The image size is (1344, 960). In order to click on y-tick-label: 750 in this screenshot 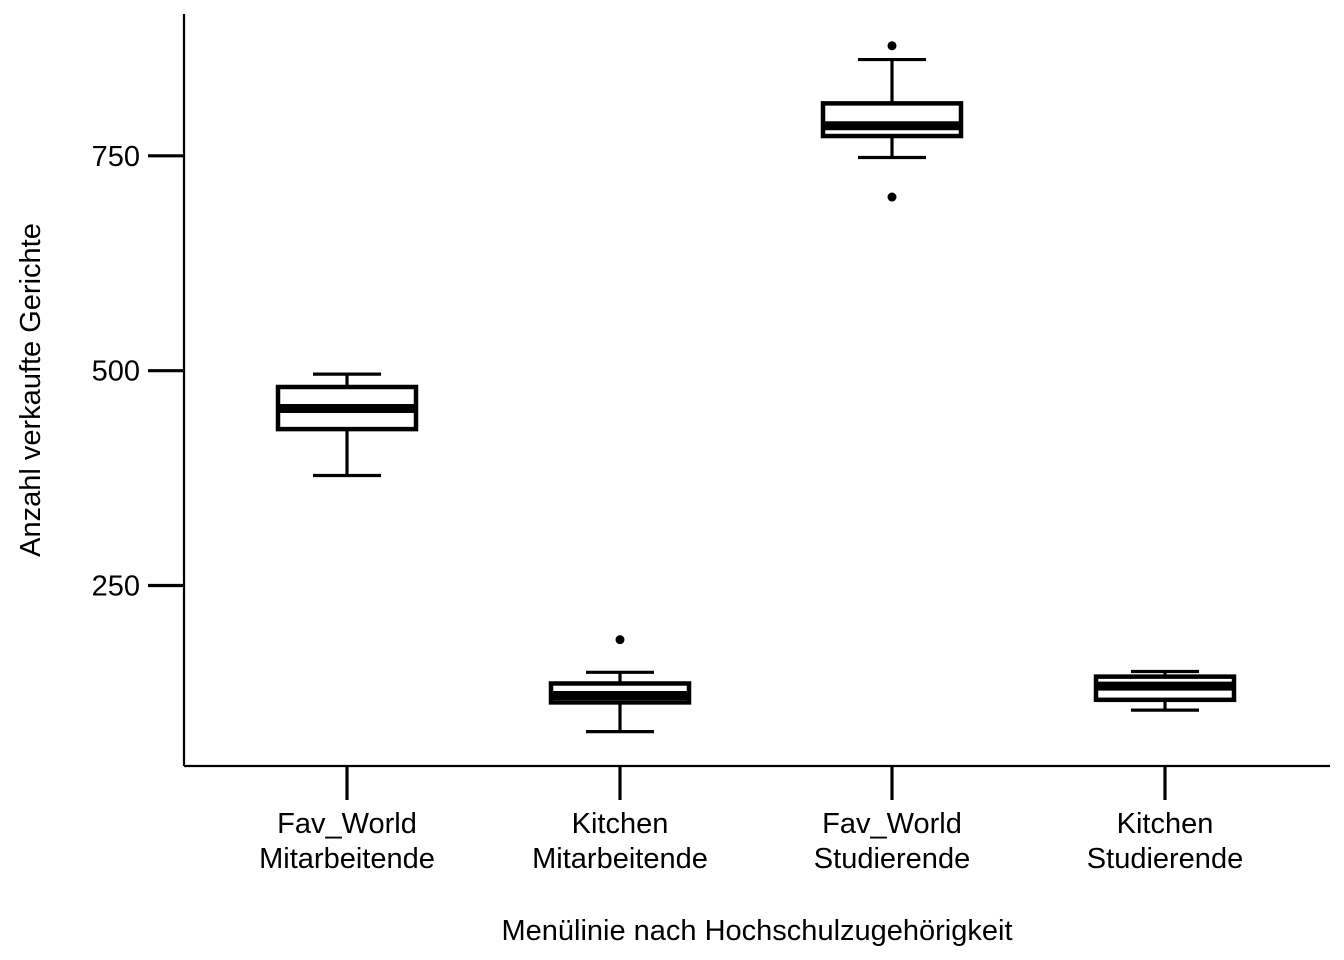, I will do `click(116, 157)`.